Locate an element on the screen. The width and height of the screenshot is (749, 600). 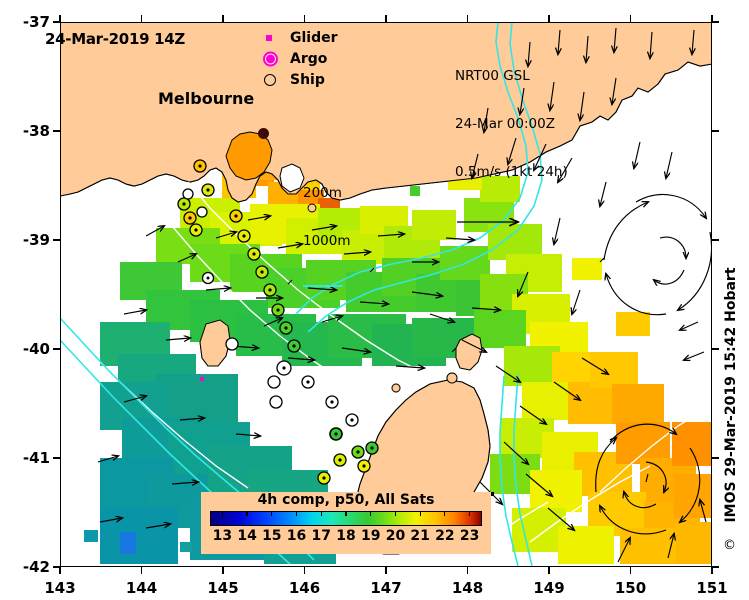
x-tick-label-144: 144 is located at coordinates (141, 588).